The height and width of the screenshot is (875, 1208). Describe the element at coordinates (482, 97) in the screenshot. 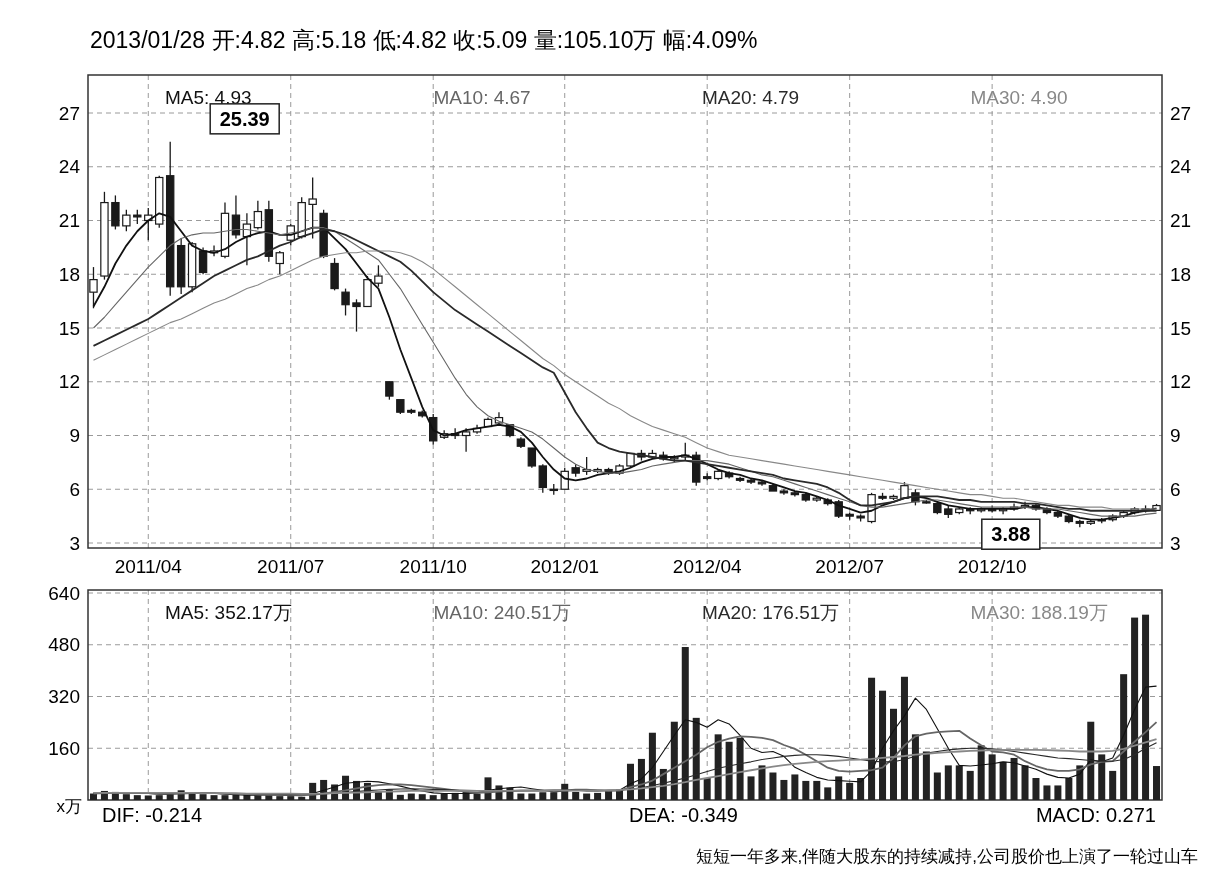

I see `text: MA10: 4.67` at that location.